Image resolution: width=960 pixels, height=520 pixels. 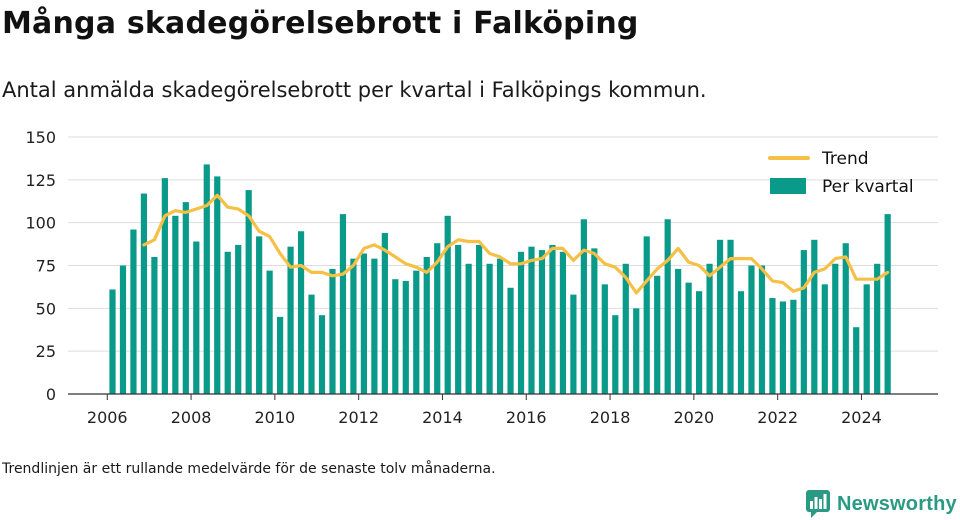 I want to click on x-tick-label: 2008, so click(x=191, y=417).